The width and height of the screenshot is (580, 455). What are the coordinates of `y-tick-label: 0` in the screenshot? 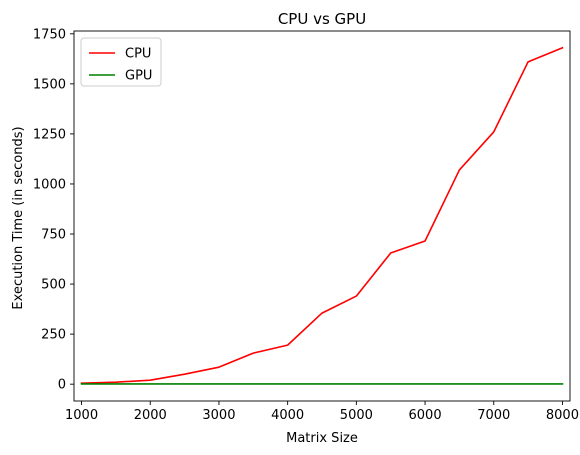 It's located at (62, 385).